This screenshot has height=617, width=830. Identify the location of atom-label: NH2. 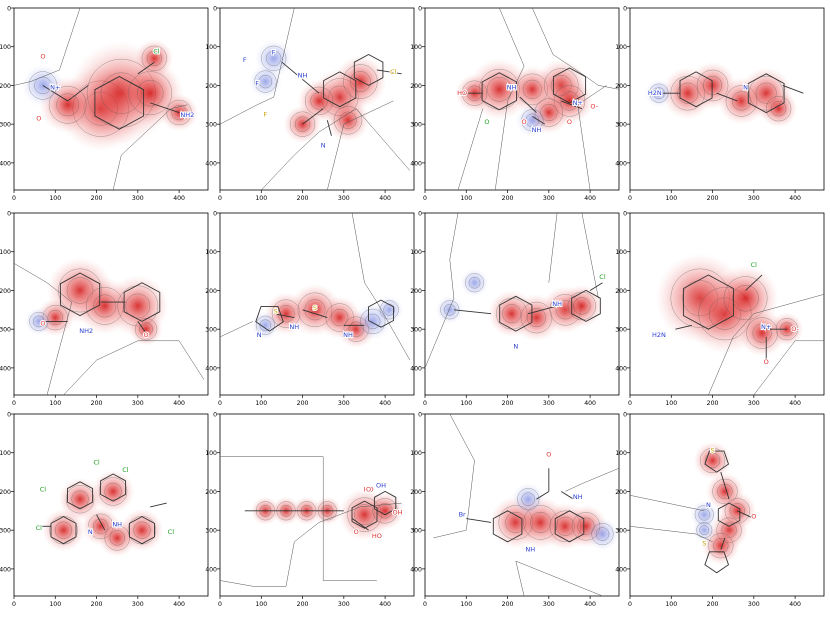
(187, 115).